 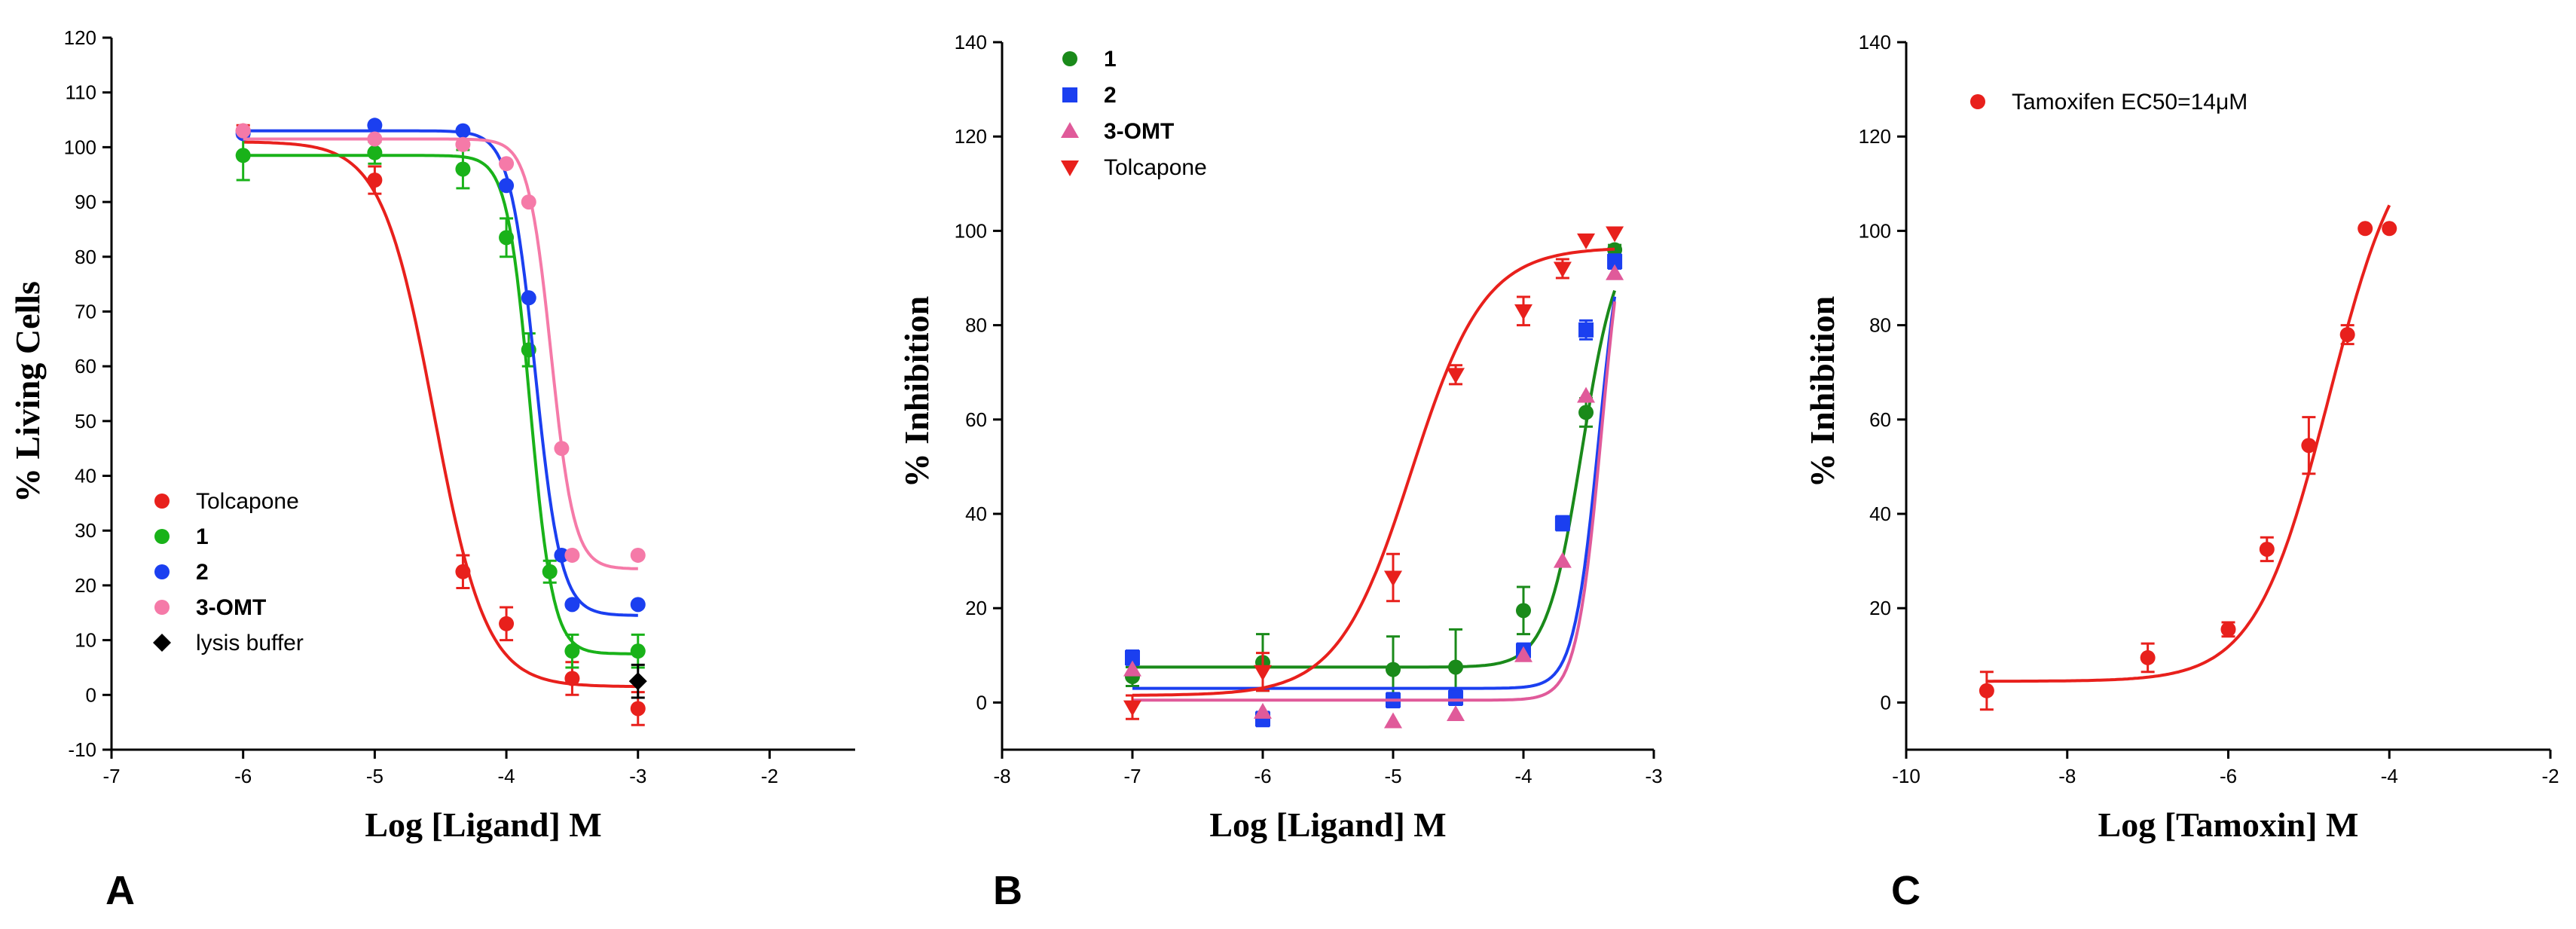 I want to click on y-tick-label: 110, so click(x=81, y=93).